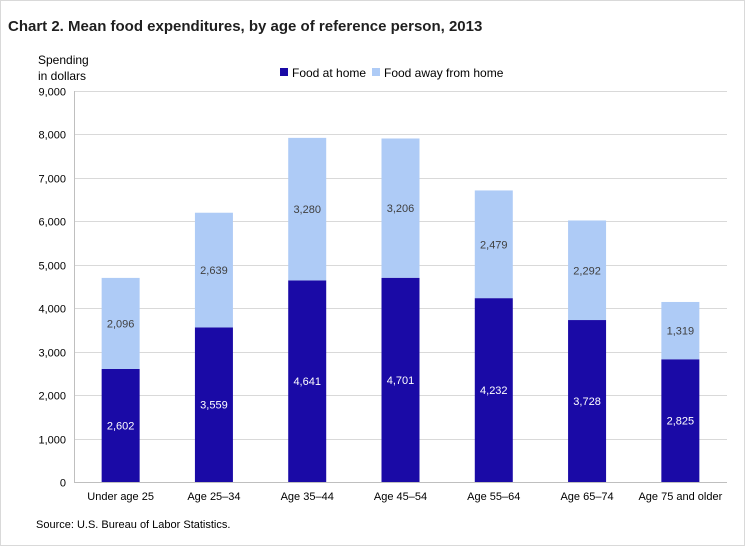 This screenshot has height=546, width=745. I want to click on x-tick-label: Age 55–64, so click(493, 497).